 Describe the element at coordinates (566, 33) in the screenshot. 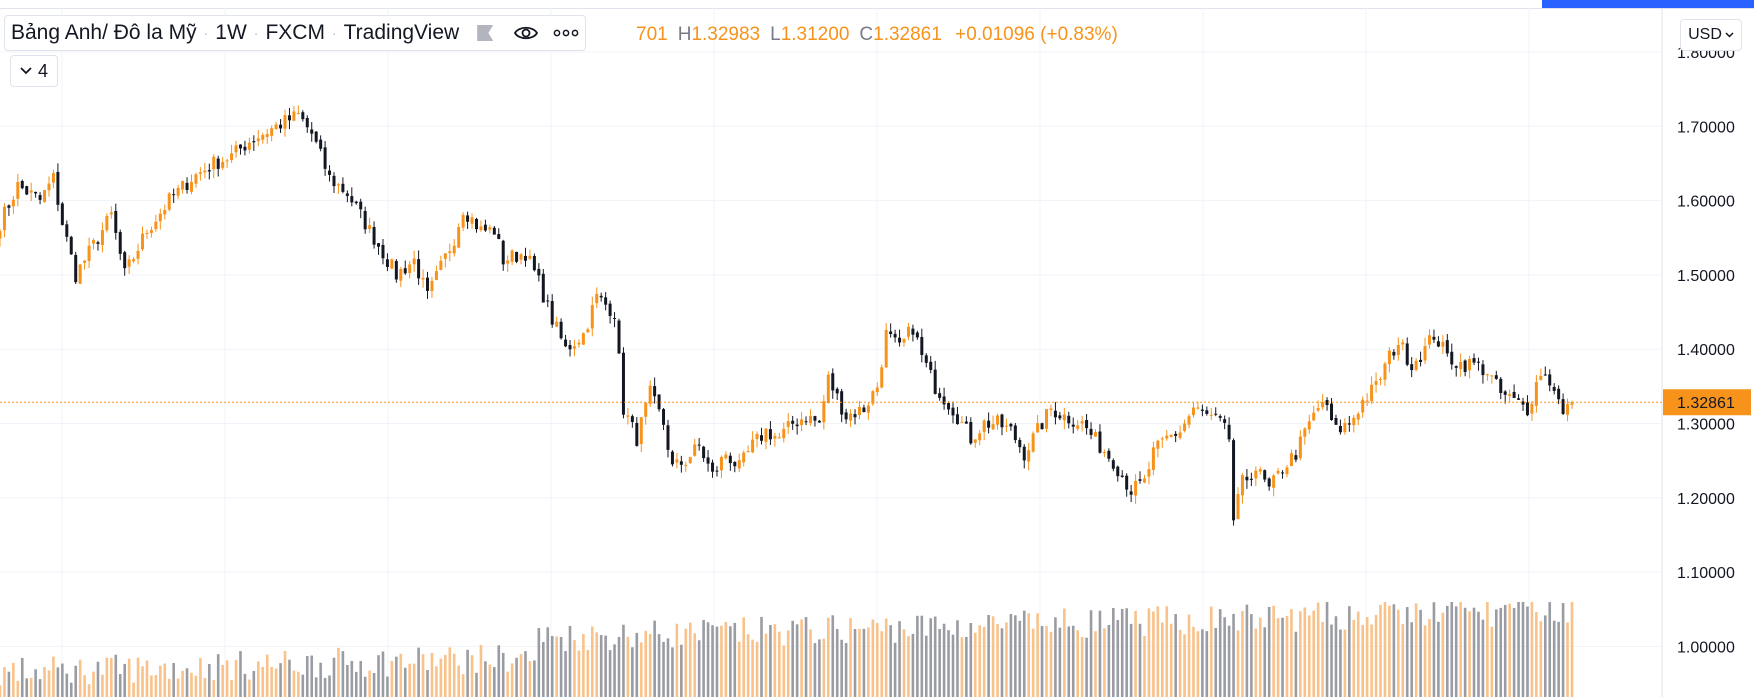

I see `more-dots-icon` at that location.